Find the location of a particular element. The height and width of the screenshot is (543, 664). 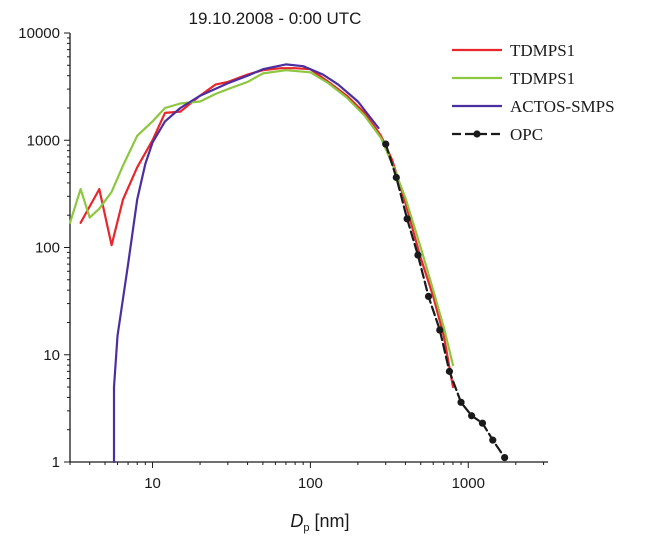

x-axis-label: Dp [nm] is located at coordinates (319, 522).